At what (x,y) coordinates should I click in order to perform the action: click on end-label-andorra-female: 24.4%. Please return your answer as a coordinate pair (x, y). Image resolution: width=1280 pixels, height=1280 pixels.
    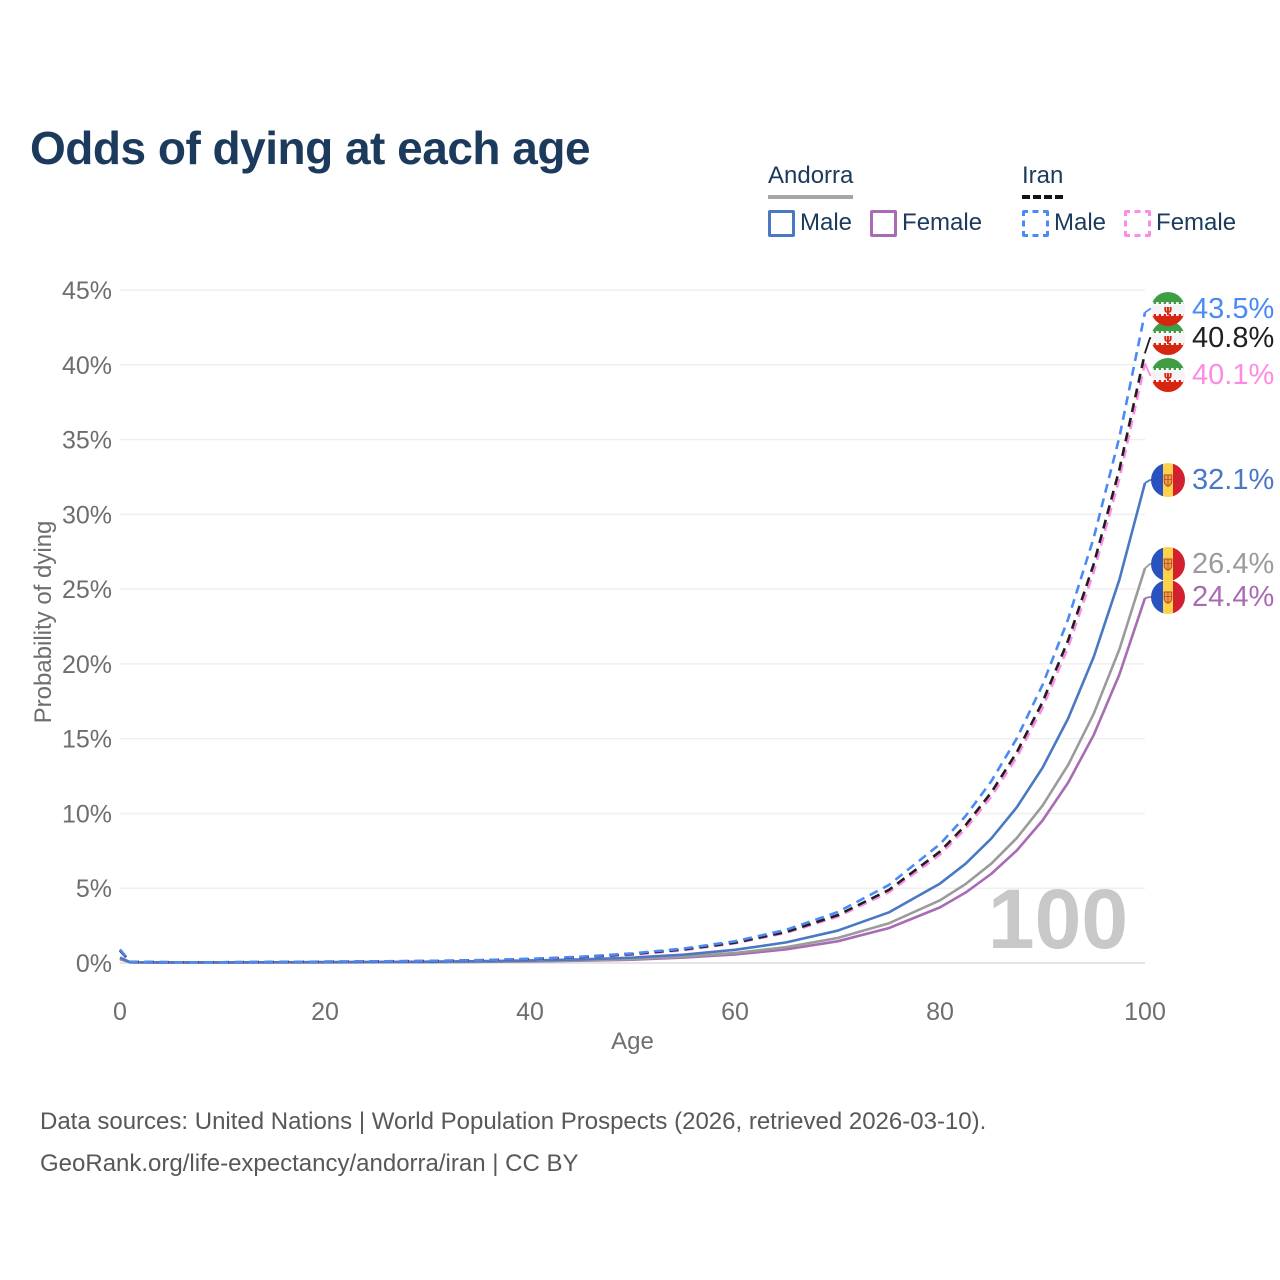
    Looking at the image, I should click on (1212, 597).